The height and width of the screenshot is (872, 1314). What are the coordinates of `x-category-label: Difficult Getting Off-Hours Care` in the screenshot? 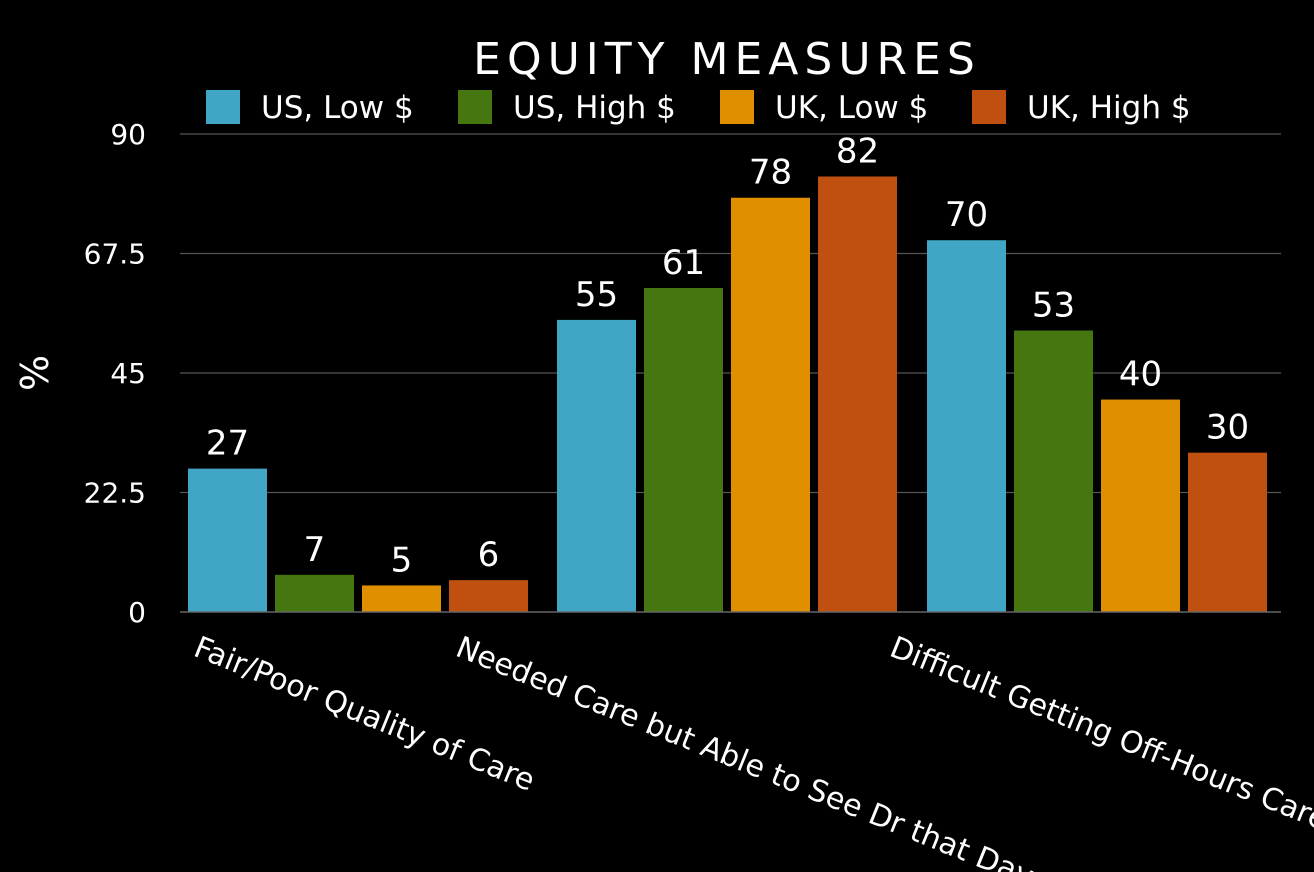 It's located at (1099, 734).